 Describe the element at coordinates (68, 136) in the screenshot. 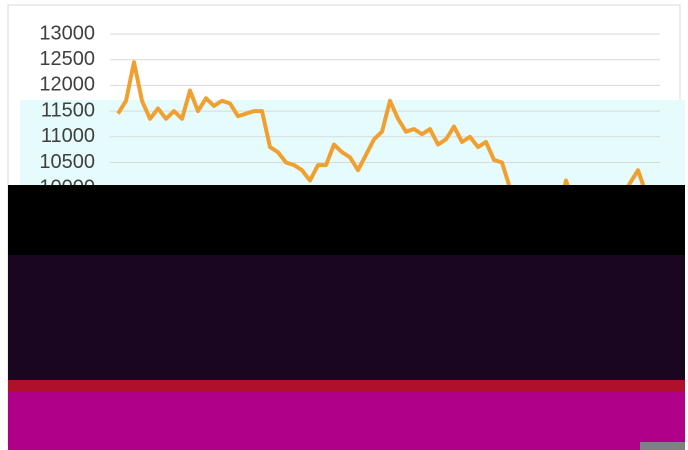

I see `y-tick-label: 11000` at that location.